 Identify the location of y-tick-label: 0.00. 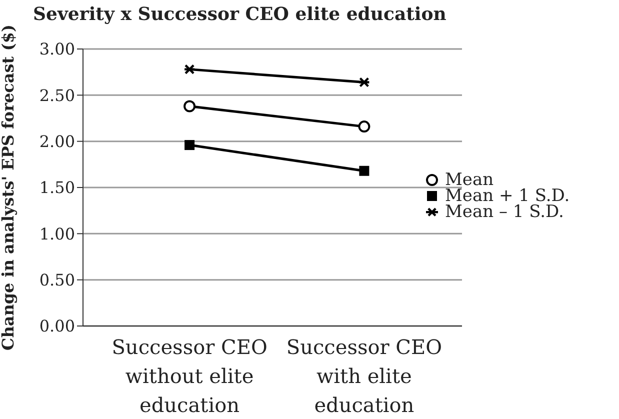
(57, 326).